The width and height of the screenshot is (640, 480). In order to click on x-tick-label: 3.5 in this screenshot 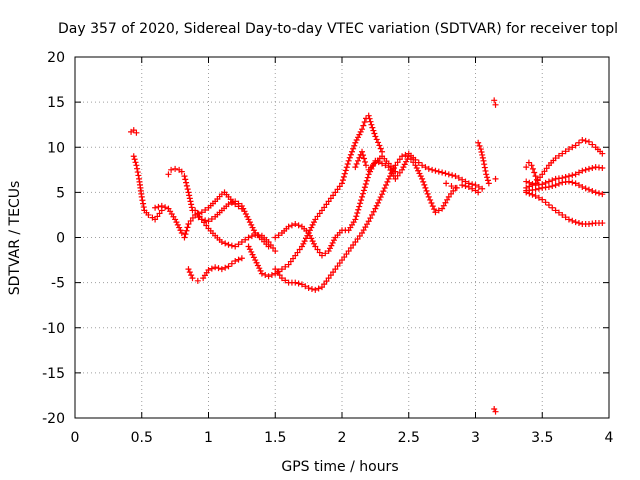, I will do `click(542, 438)`.